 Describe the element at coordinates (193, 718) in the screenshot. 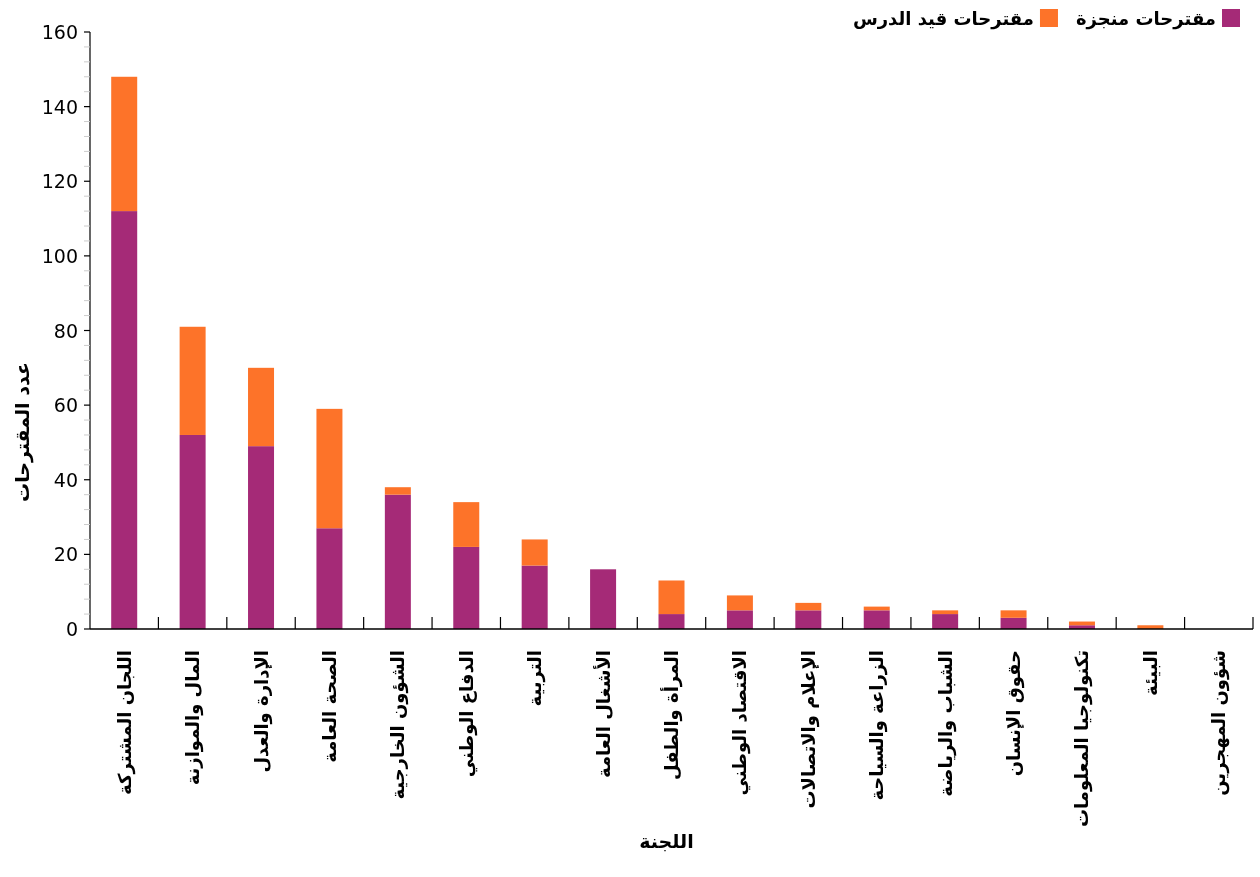

I see `x-tick-label: المال والموازنة` at that location.